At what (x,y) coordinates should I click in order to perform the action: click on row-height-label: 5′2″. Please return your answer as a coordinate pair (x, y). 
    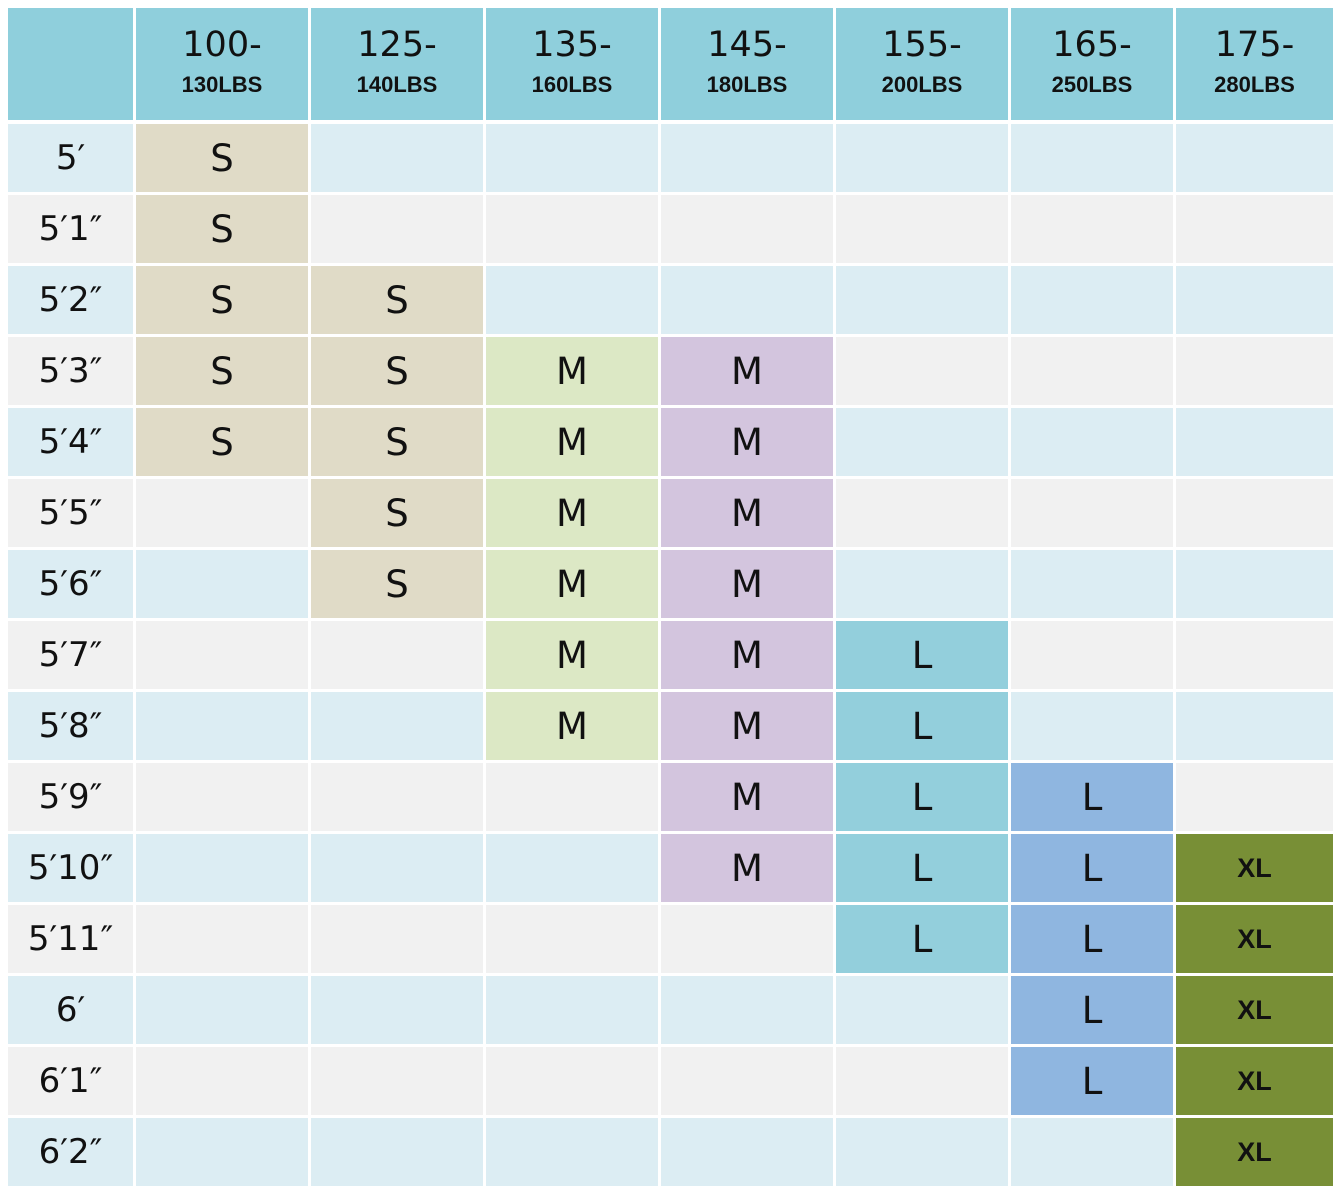
    Looking at the image, I should click on (70, 300).